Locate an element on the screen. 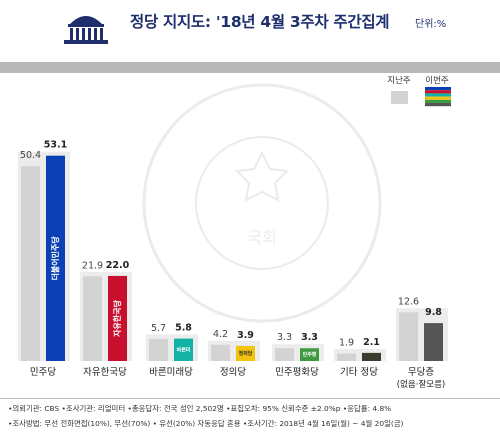 The width and height of the screenshot is (500, 438). unit-label: 단위:% is located at coordinates (431, 24).